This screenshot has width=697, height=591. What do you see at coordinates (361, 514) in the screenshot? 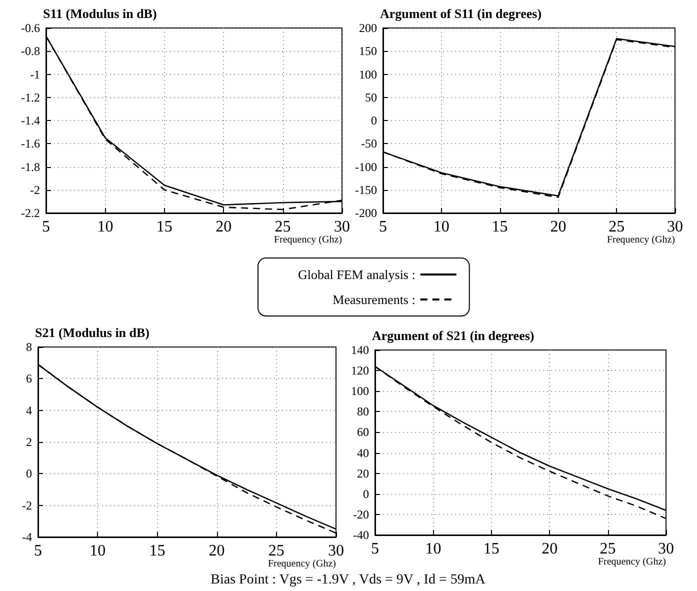
I see `y-tick-label: -20` at bounding box center [361, 514].